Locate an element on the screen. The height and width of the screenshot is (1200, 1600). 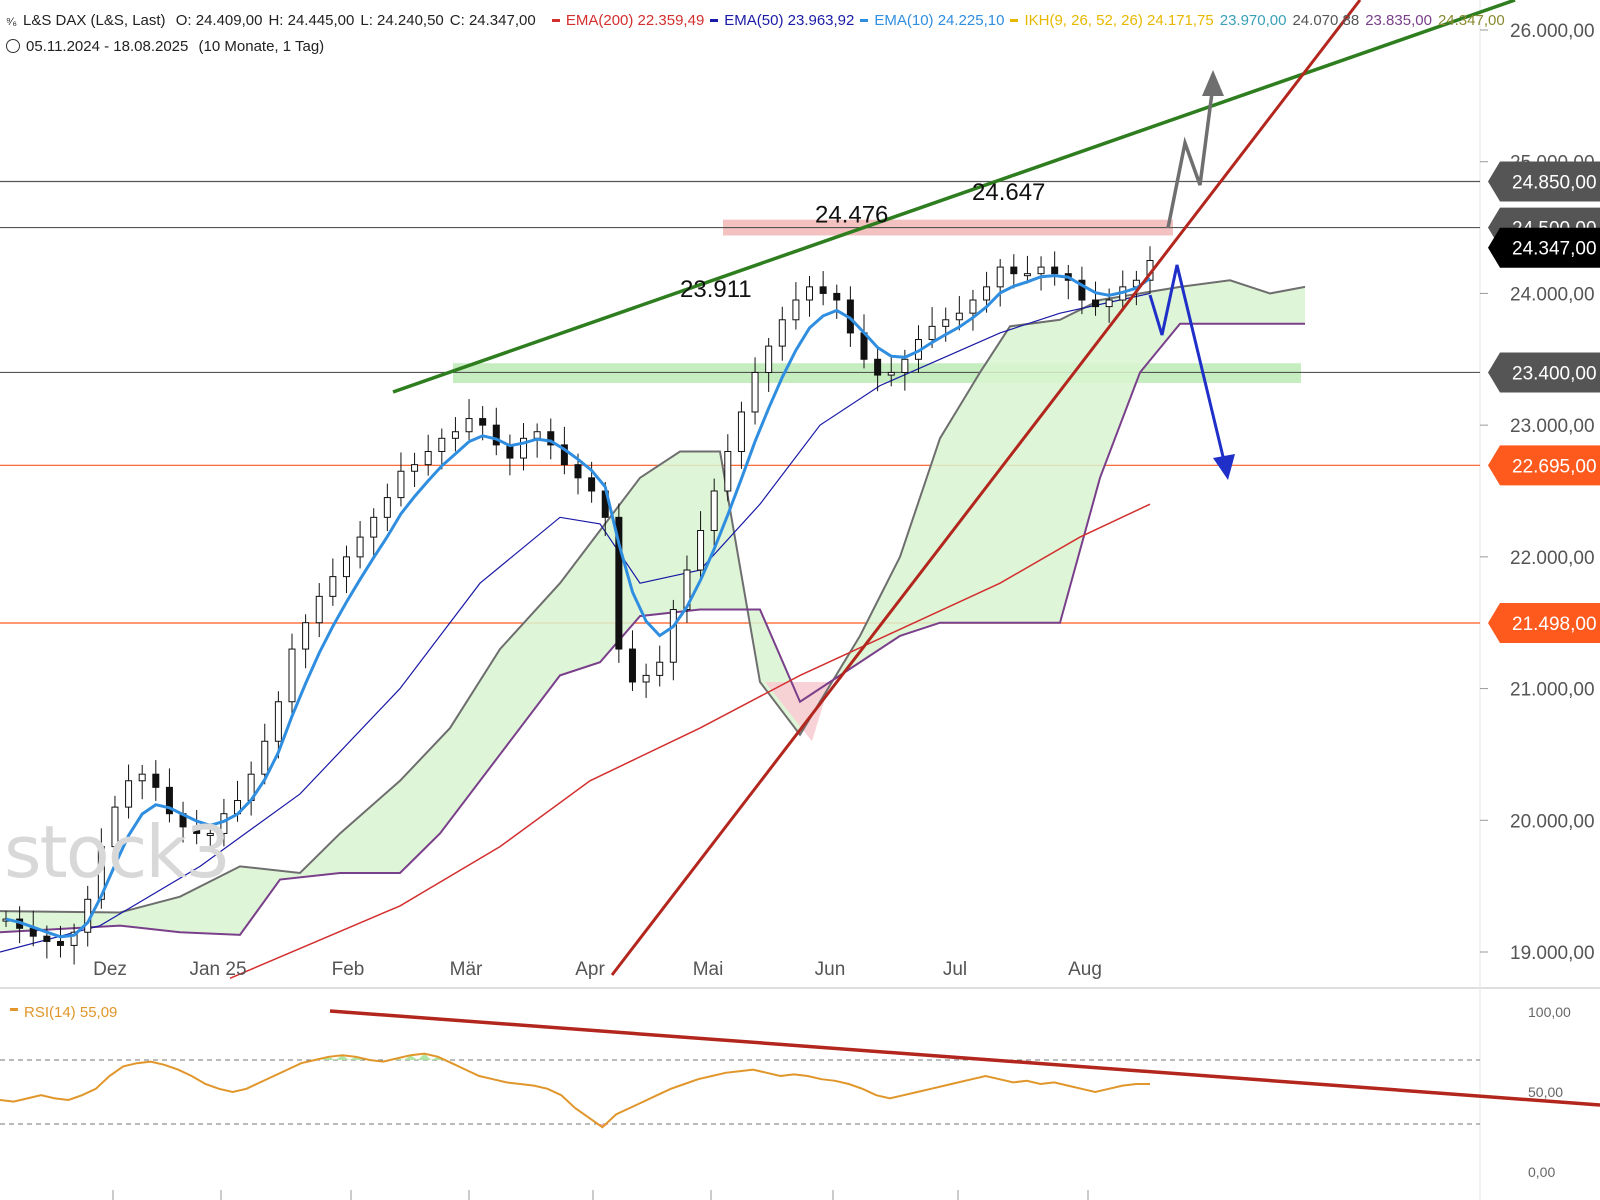
x-tick-label-8: Aug is located at coordinates (1085, 969).